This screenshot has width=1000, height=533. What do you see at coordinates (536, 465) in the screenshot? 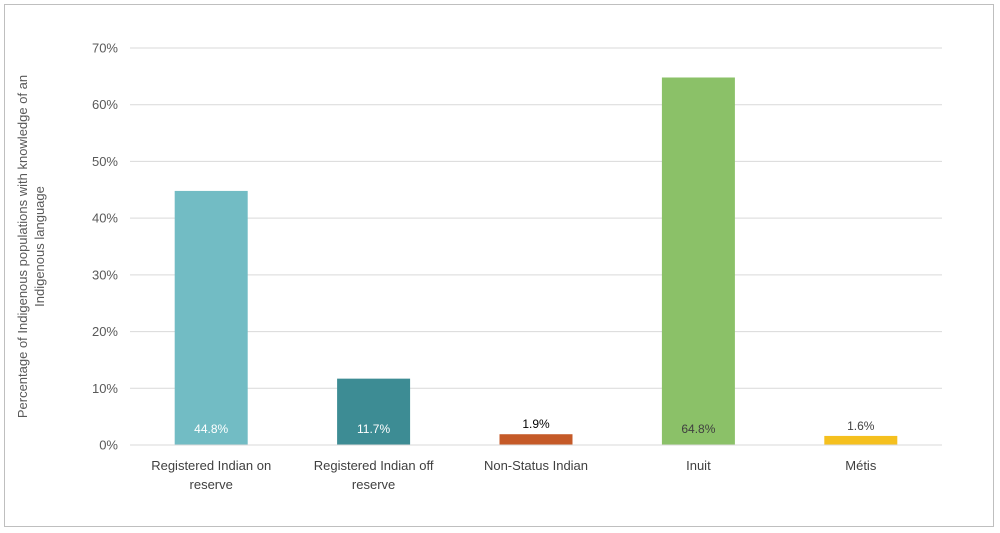
I see `x-tick-label: Non-Status Indian` at bounding box center [536, 465].